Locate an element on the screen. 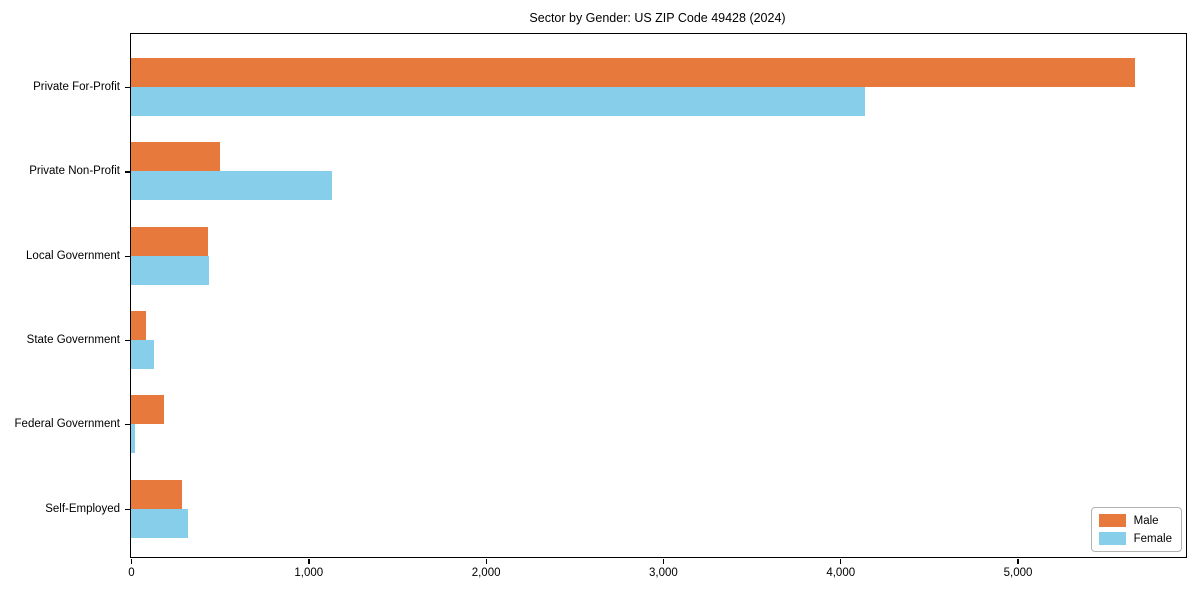 The width and height of the screenshot is (1200, 600). legend-swatch-male-icon is located at coordinates (1112, 520).